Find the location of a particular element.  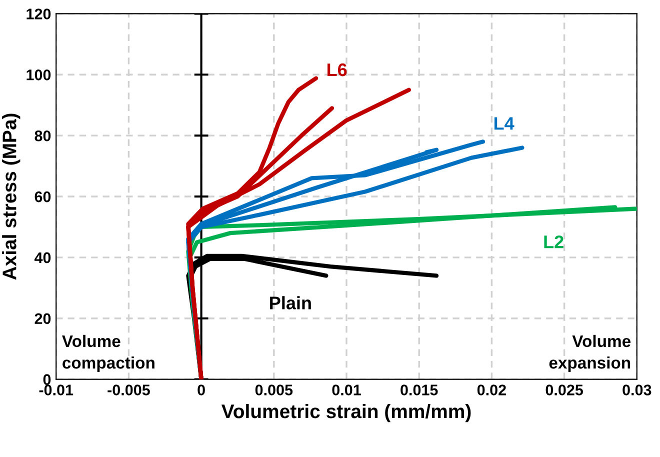

x-tick-label: 0.005 is located at coordinates (274, 390).